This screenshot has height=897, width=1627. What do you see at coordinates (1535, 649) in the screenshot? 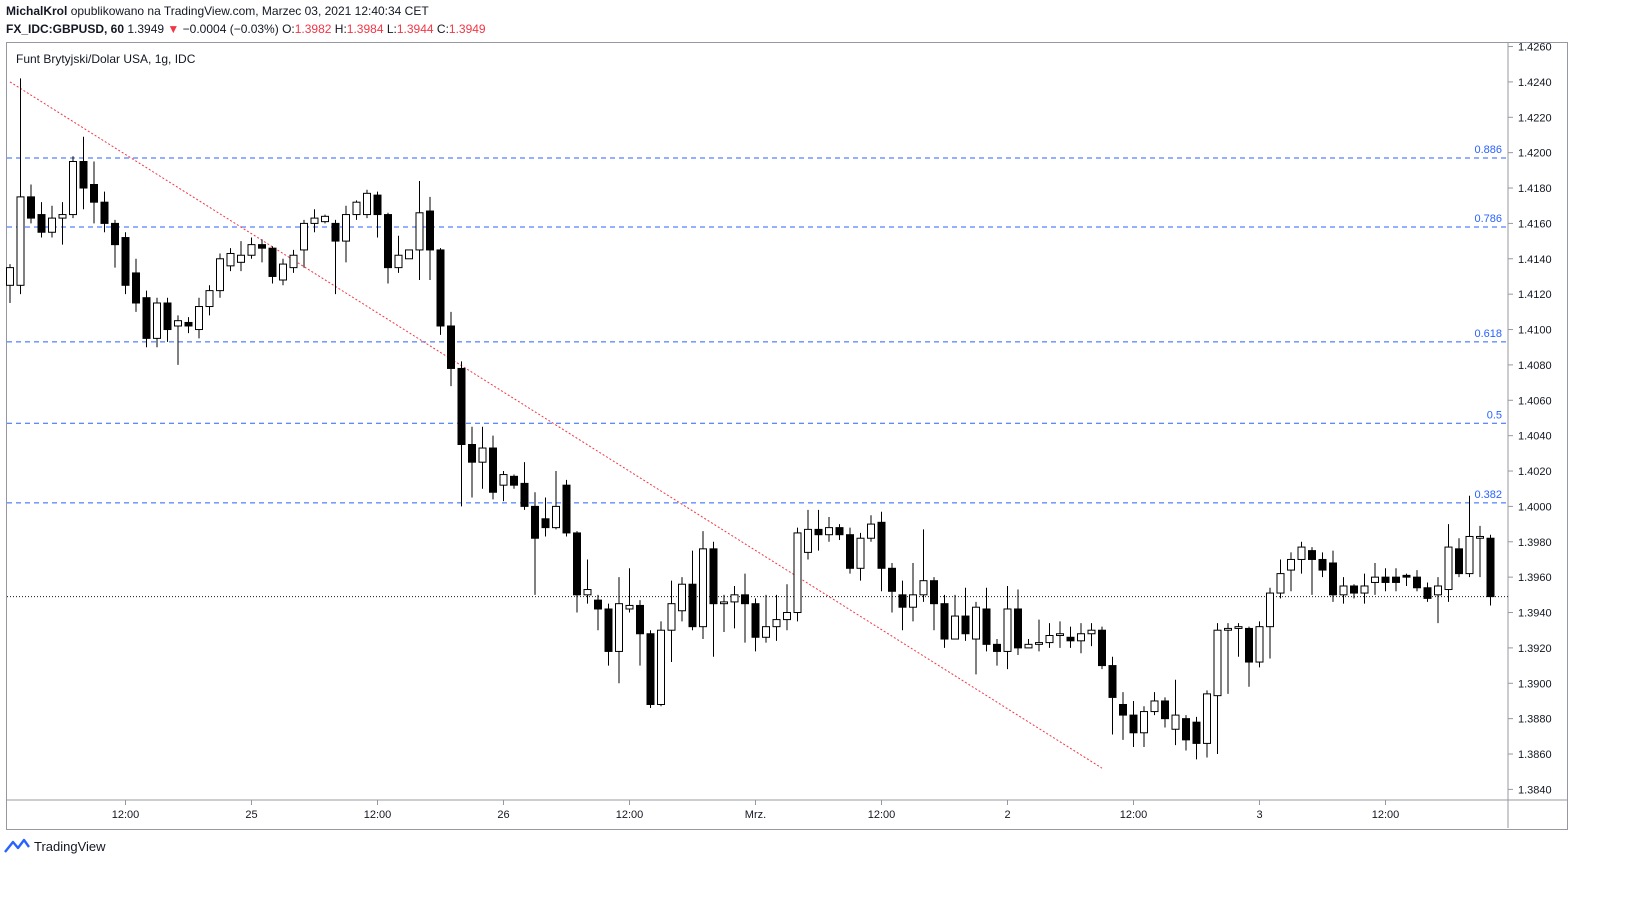
I see `y-tick-label: 1.3920` at bounding box center [1535, 649].